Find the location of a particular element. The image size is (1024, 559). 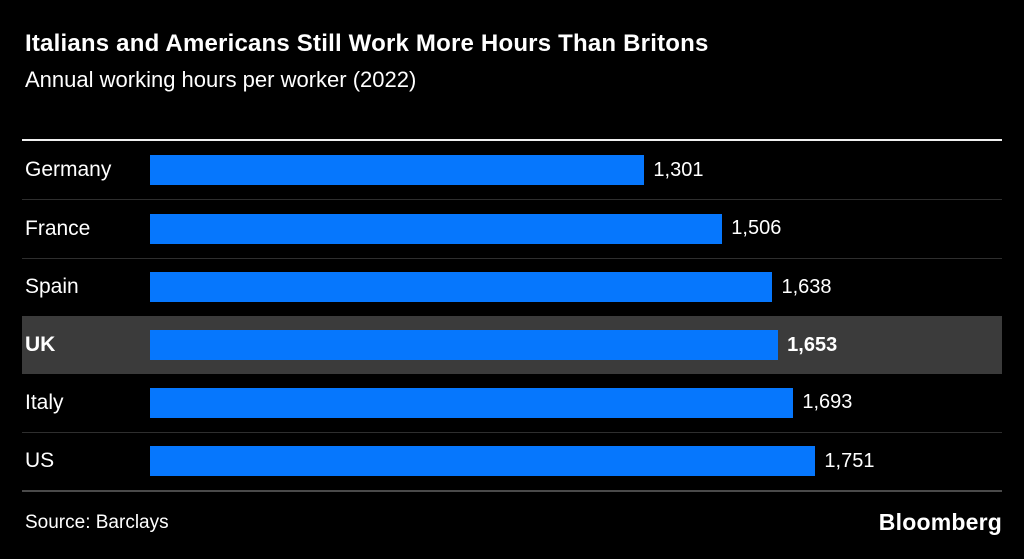

bar-track: 1,506 is located at coordinates (576, 229).